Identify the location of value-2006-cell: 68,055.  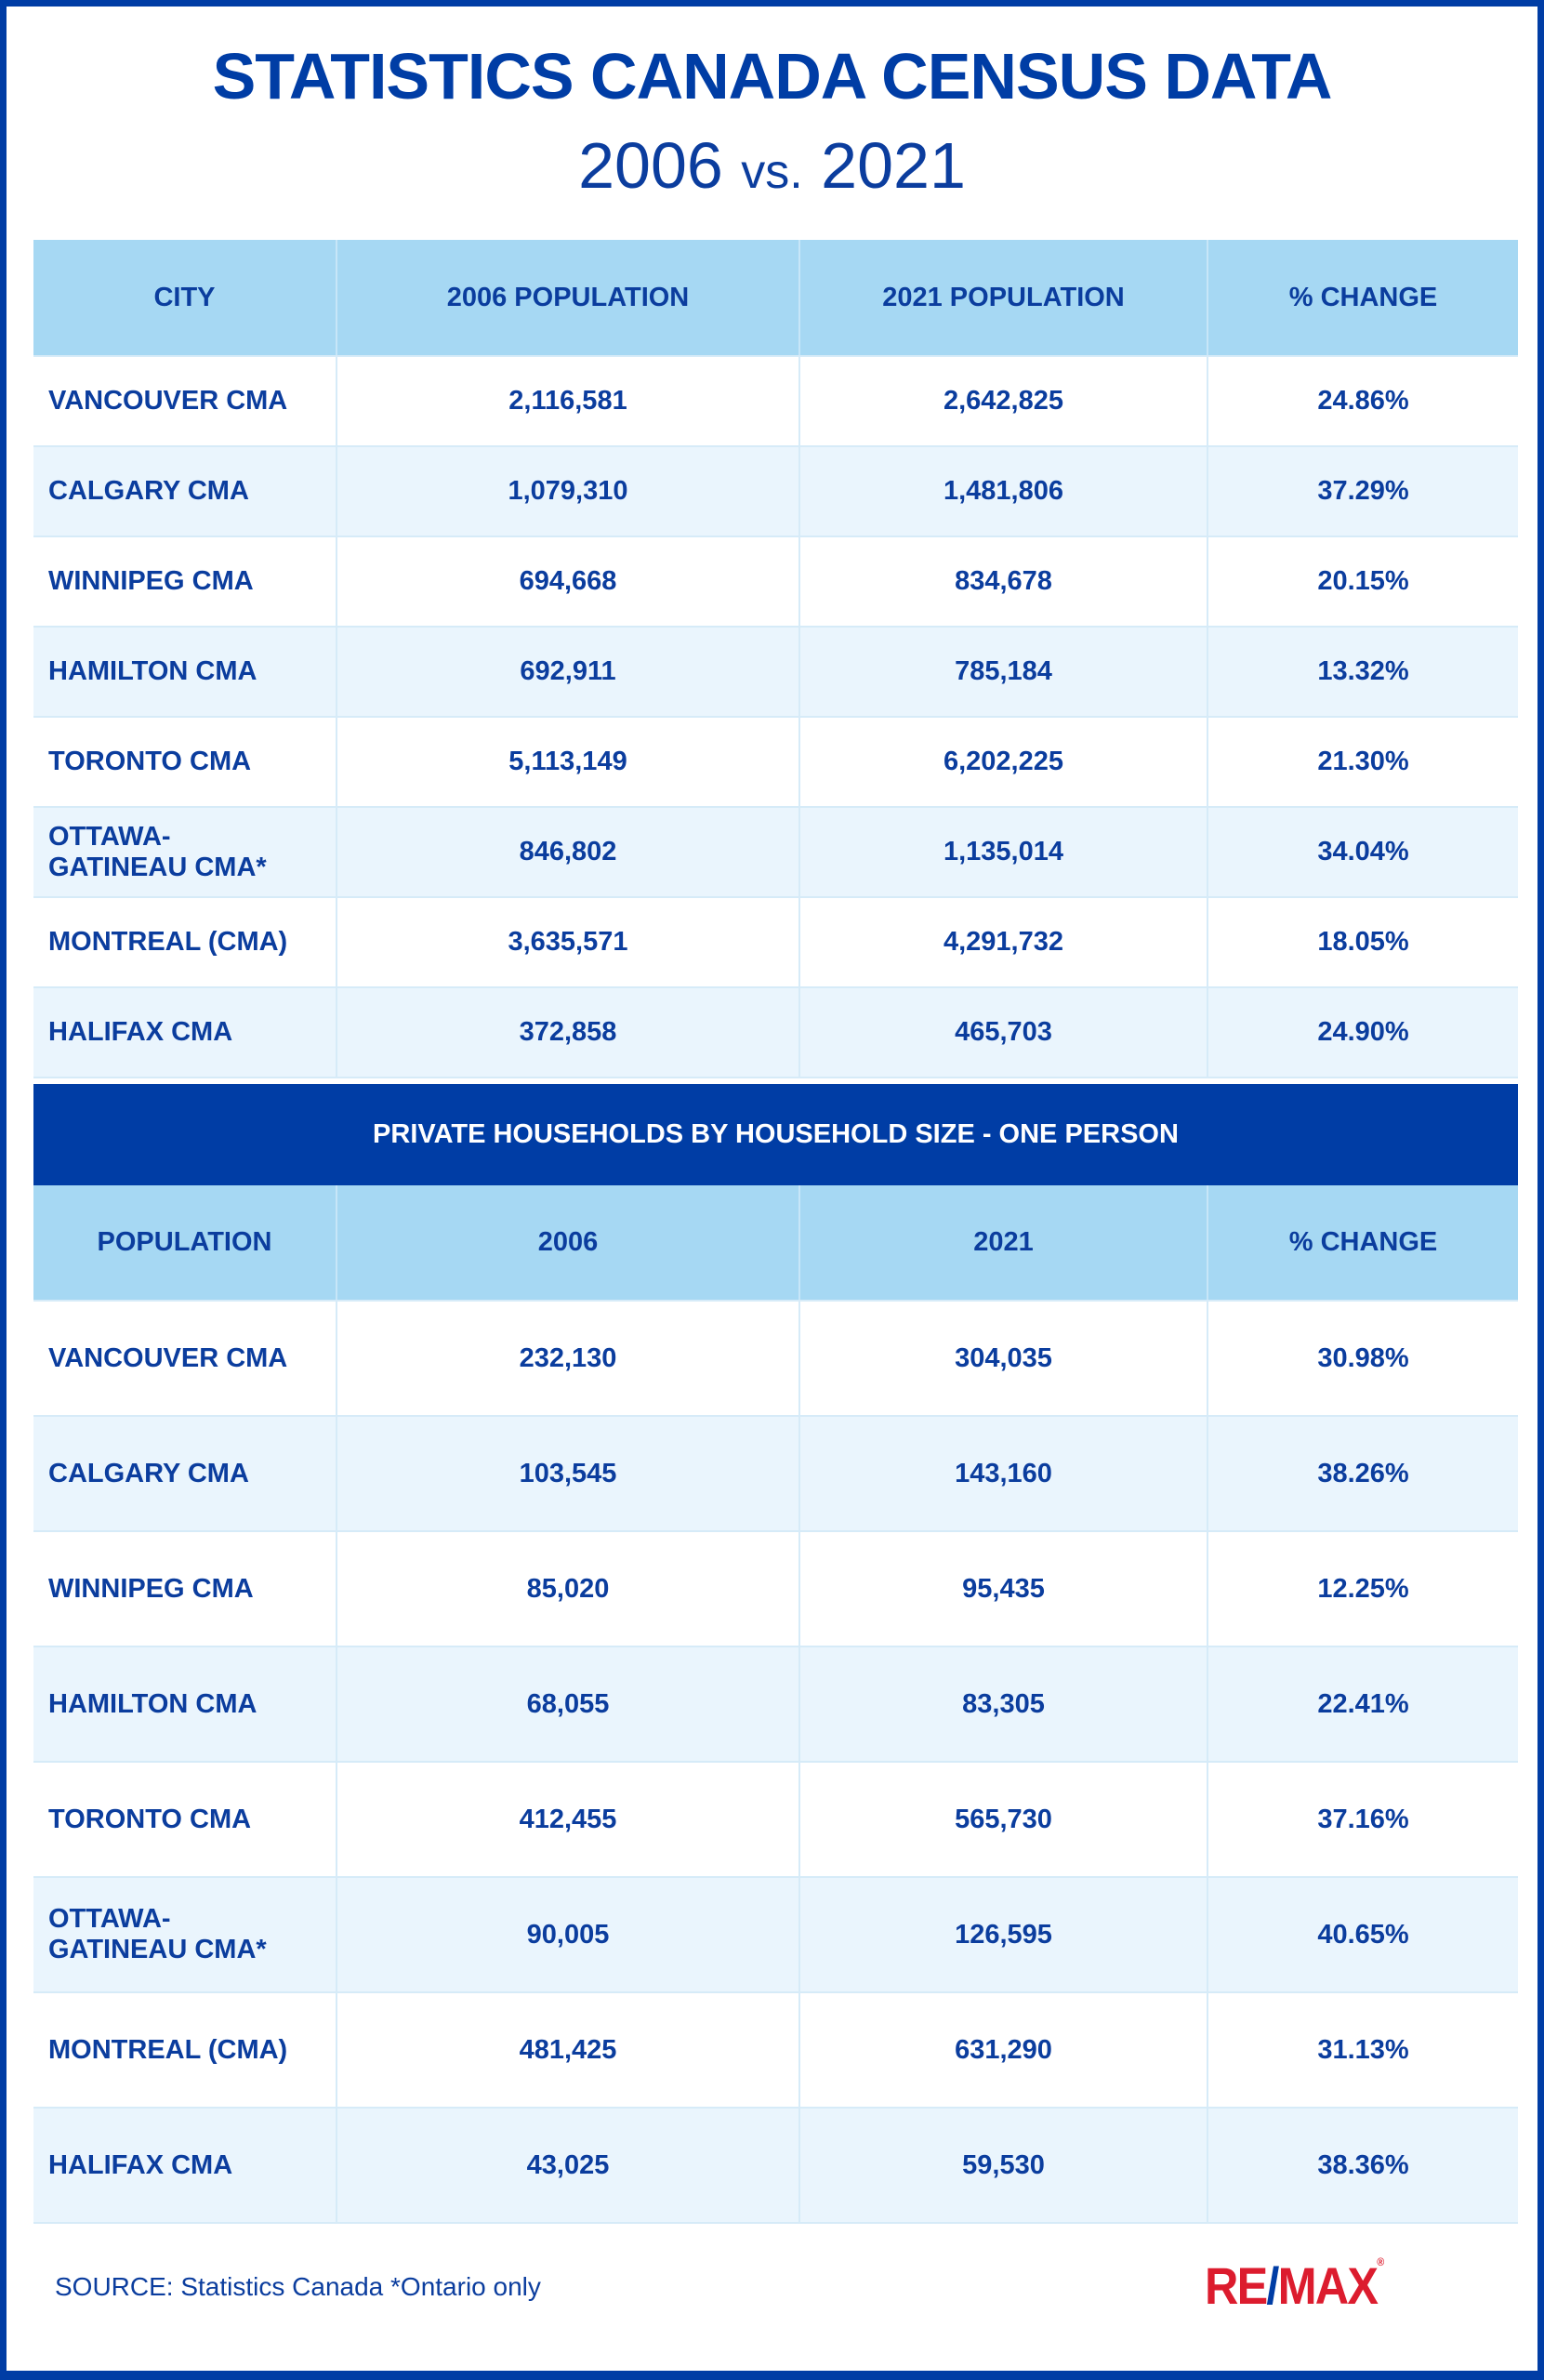
(569, 1704).